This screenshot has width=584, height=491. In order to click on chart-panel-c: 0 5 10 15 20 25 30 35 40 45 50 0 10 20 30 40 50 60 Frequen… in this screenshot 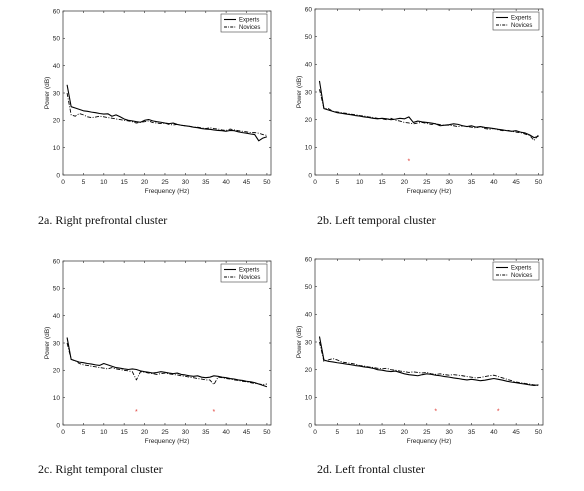, I will do `click(158, 351)`.